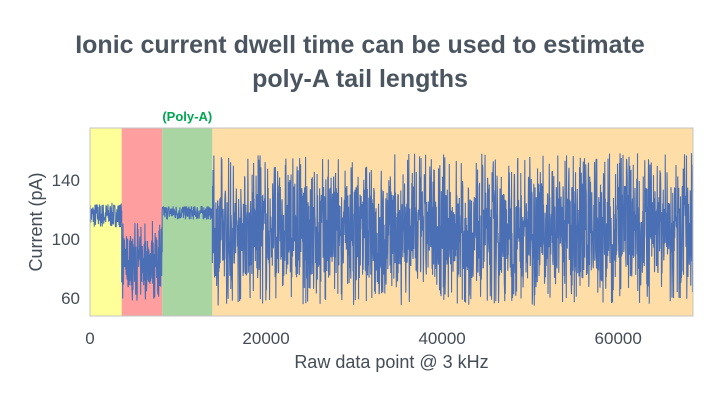 This screenshot has width=720, height=405. Describe the element at coordinates (391, 362) in the screenshot. I see `x-axis-label: Raw data point @ 3 kHz` at that location.